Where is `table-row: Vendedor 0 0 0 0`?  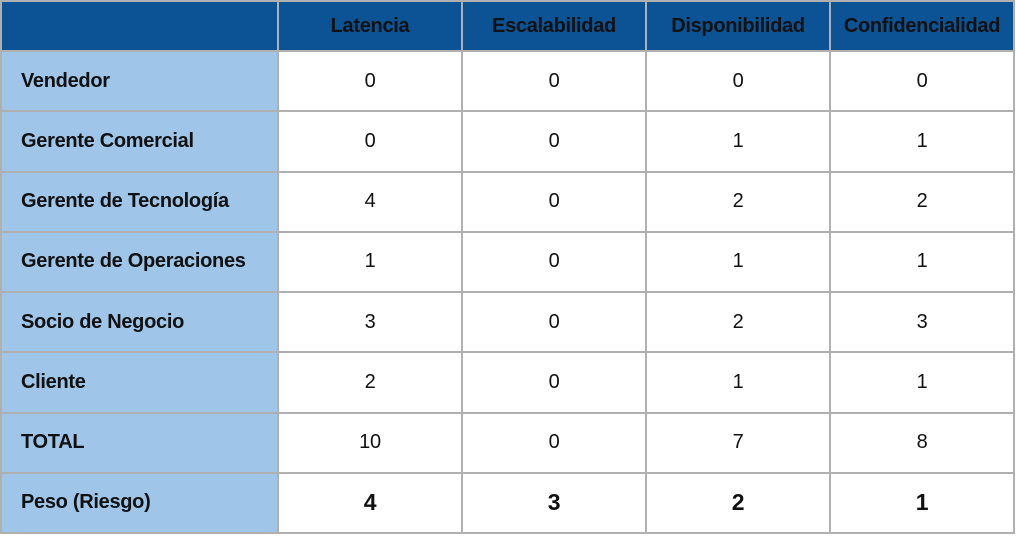
table-row: Vendedor 0 0 0 0 is located at coordinates (507, 81).